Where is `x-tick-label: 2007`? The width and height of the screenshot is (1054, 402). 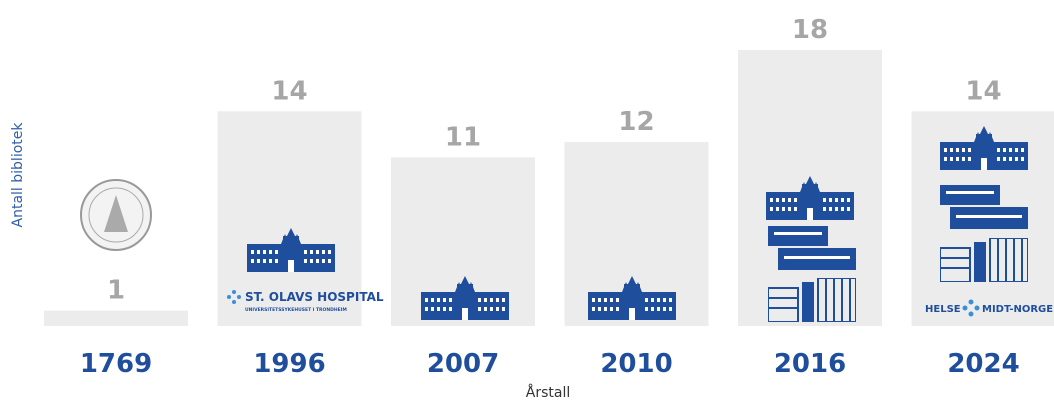
x-tick-label: 2007 is located at coordinates (463, 364).